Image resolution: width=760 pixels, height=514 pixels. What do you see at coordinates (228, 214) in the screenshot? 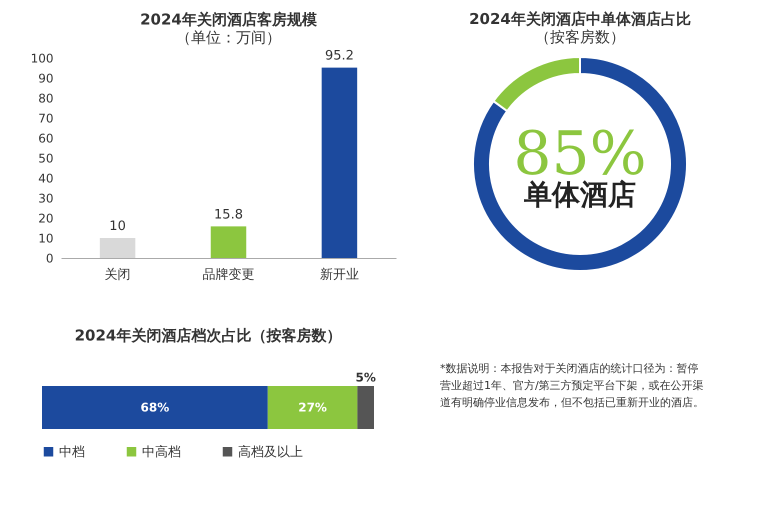
I see `data-label: 15.8` at bounding box center [228, 214].